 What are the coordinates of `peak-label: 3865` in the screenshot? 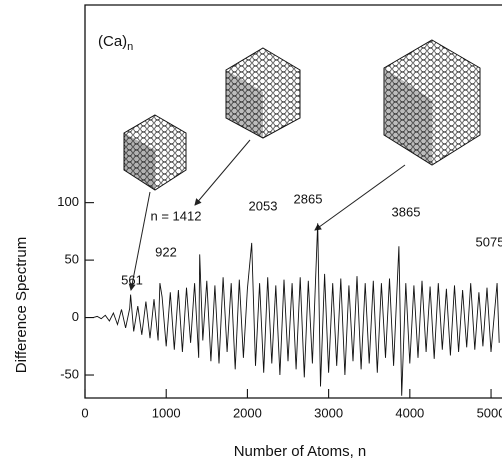 It's located at (406, 211).